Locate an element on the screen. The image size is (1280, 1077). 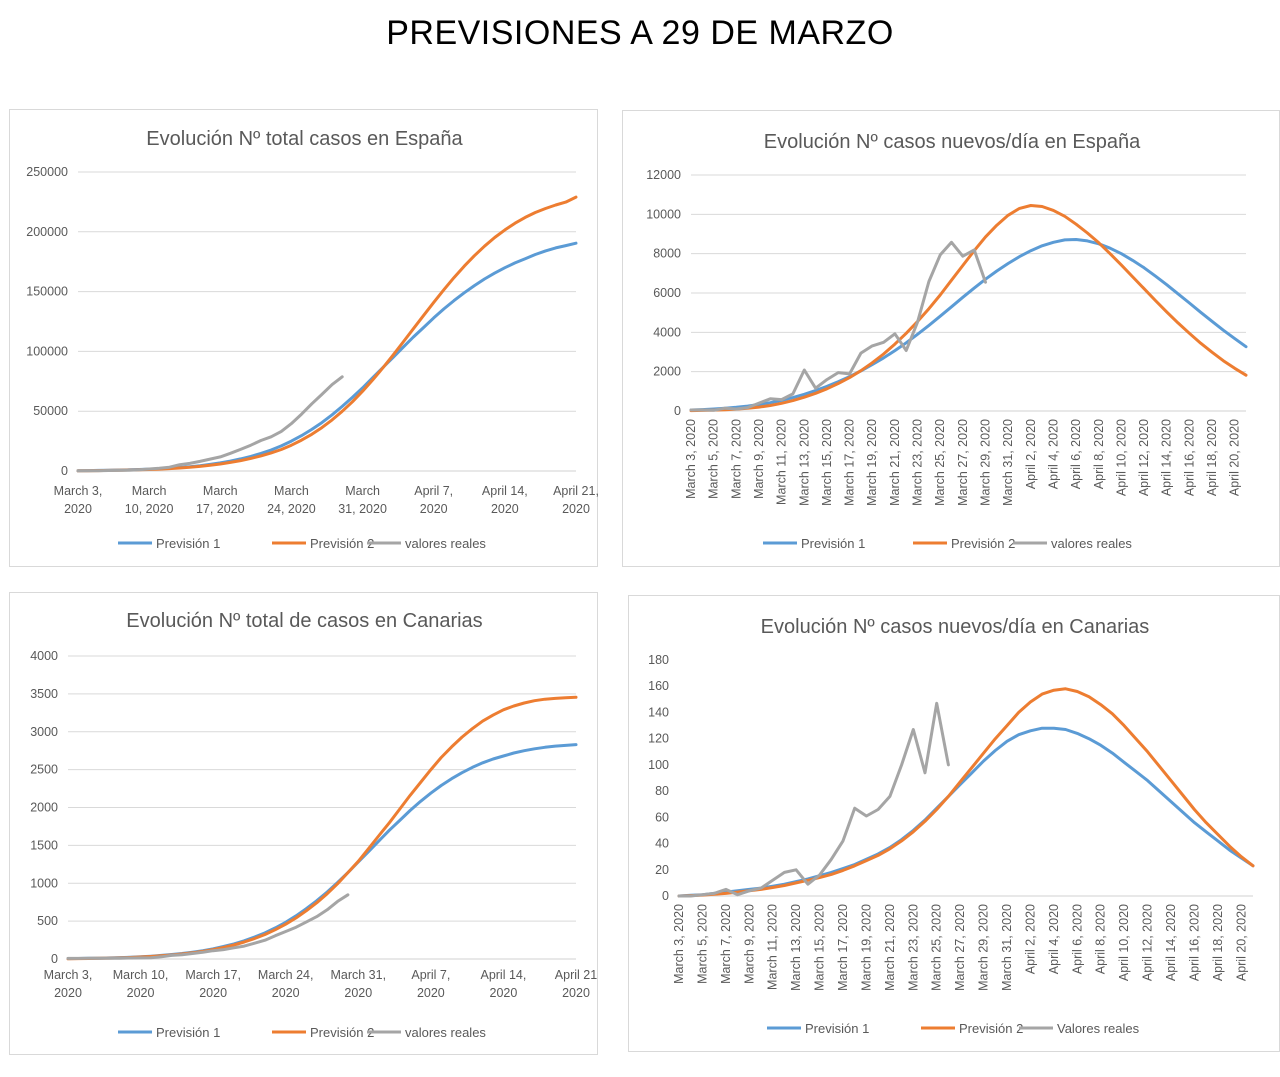
y-tick-label: 100 is located at coordinates (658, 765).